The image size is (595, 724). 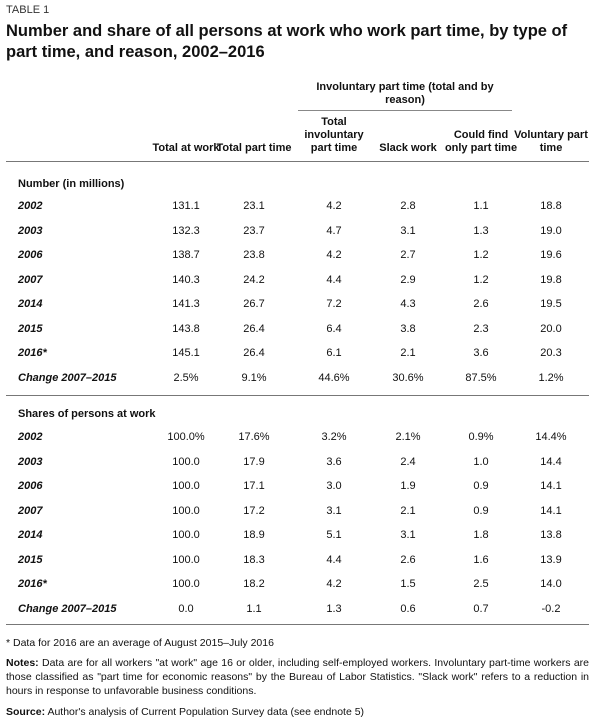 What do you see at coordinates (408, 279) in the screenshot?
I see `cell: 2.9` at bounding box center [408, 279].